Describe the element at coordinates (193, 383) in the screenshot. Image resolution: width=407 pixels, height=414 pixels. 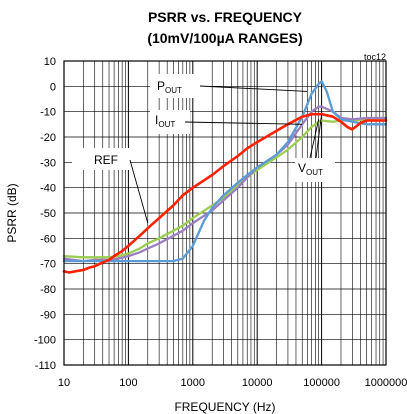
I see `x-tick-label: 1000` at that location.